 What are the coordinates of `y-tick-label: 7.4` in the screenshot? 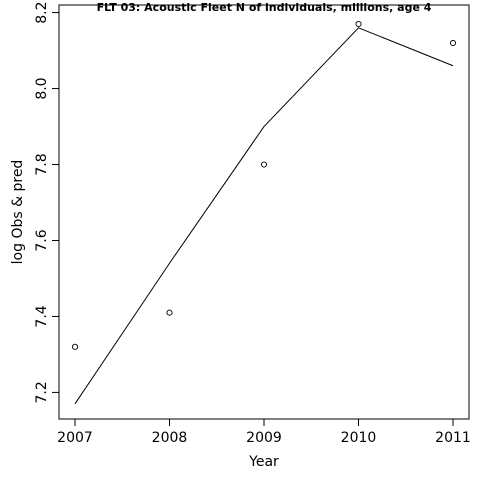 It's located at (42, 316).